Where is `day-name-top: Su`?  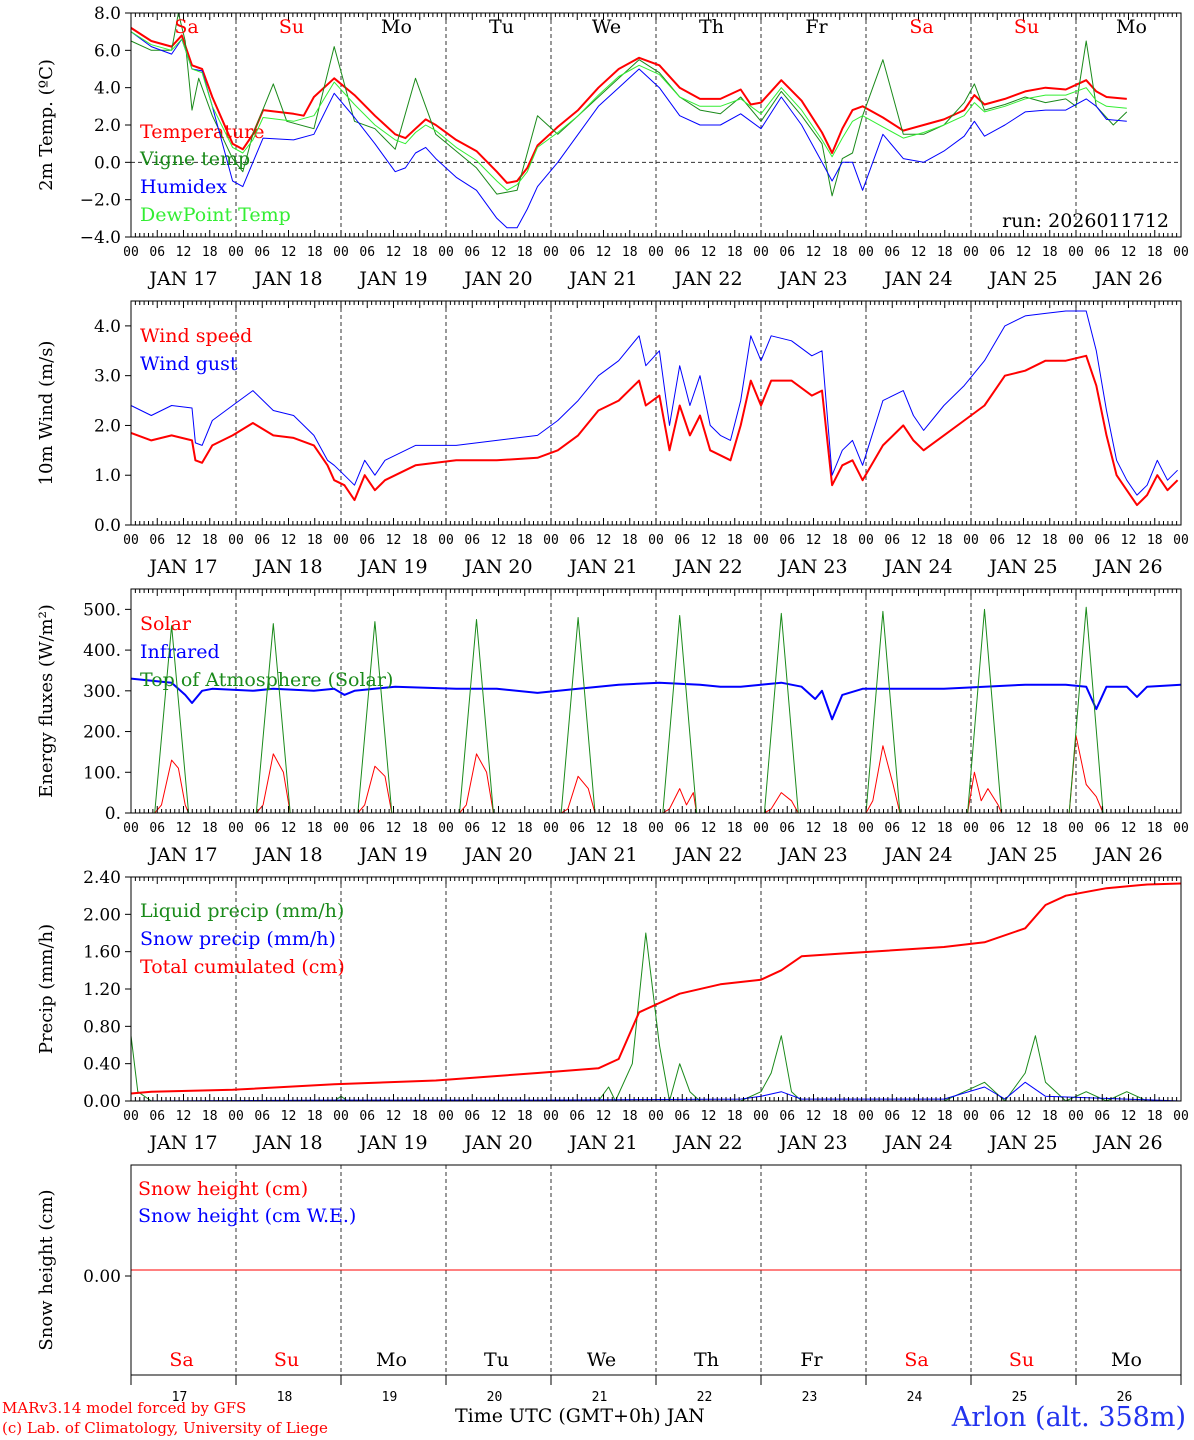
day-name-top: Su is located at coordinates (291, 27).